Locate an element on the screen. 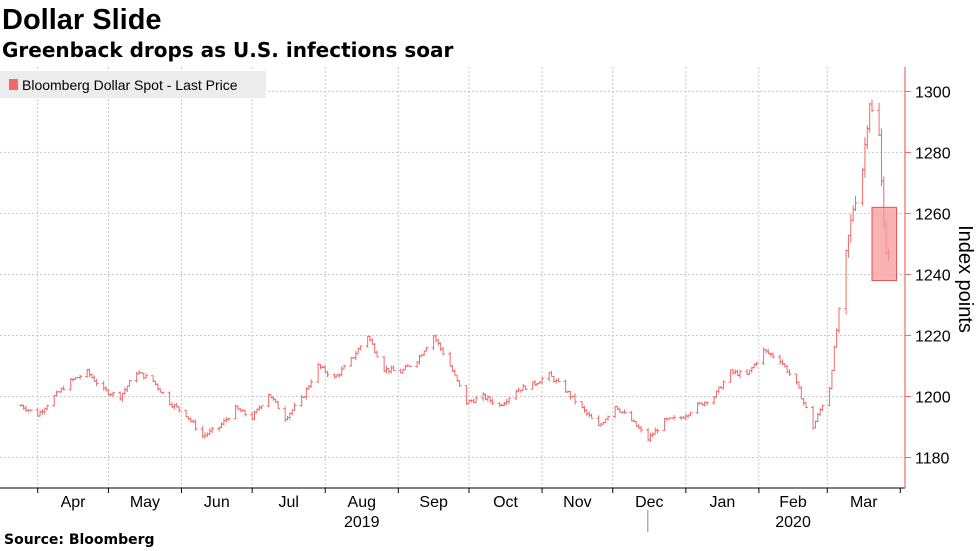  x-tick-label: Apr is located at coordinates (74, 502).